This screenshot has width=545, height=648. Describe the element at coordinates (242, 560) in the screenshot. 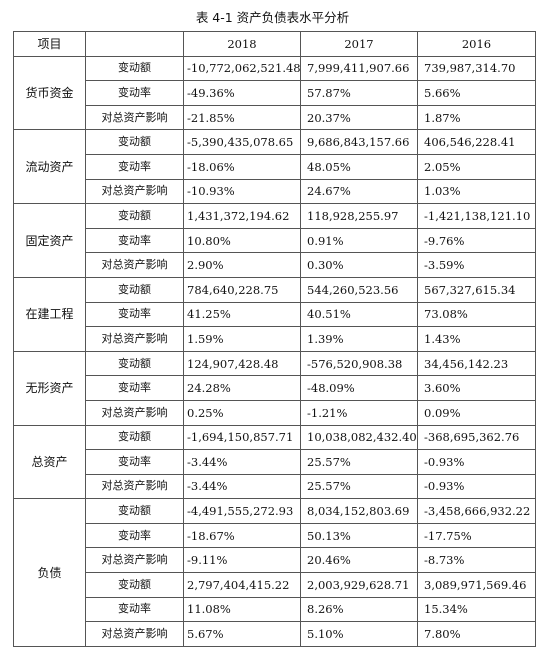

I see `value-cell-2018: -9.11%` at that location.